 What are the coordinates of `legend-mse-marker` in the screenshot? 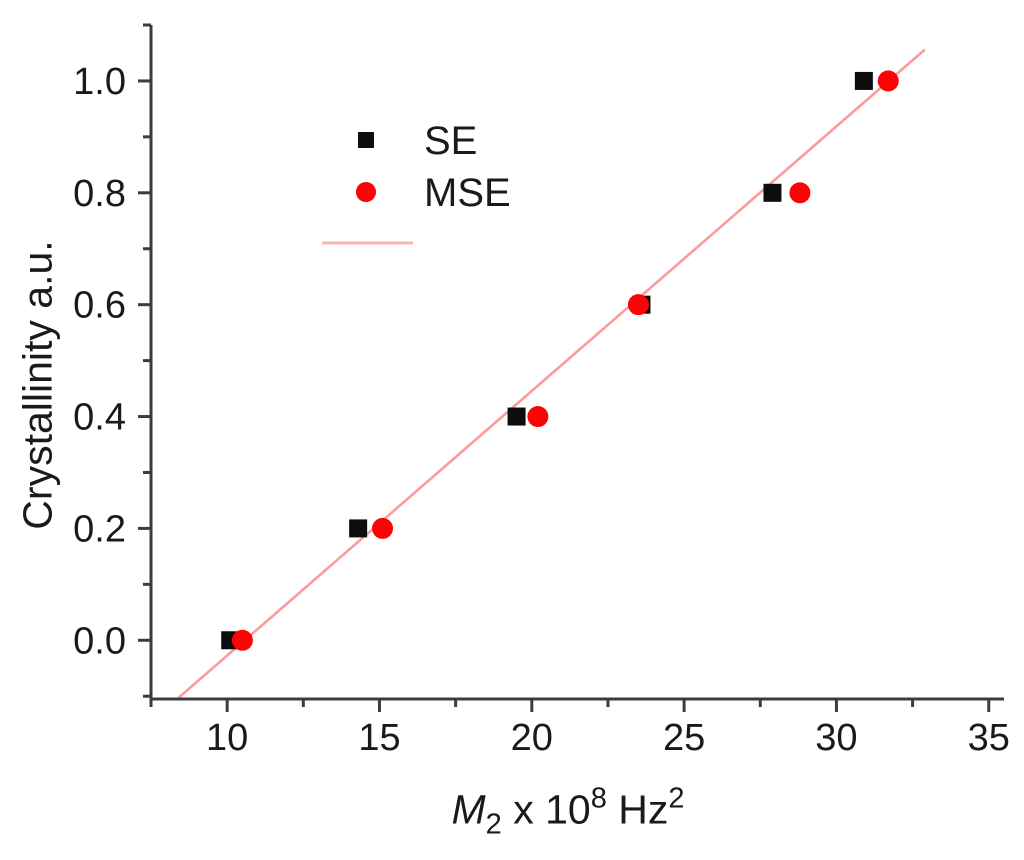 It's located at (366, 192).